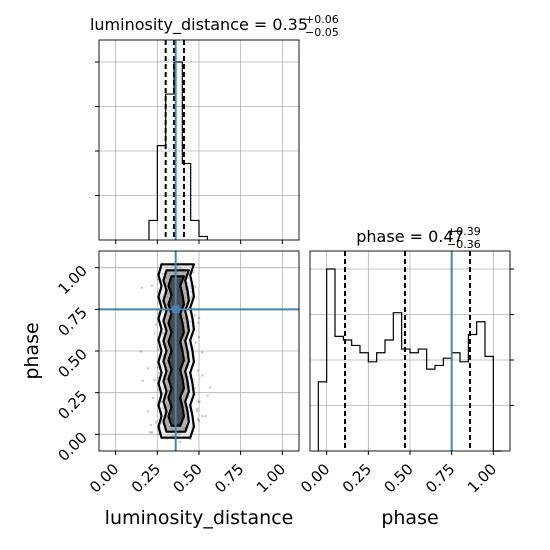 This screenshot has width=550, height=550. I want to click on joint-x-tick-labels: 0.00 0.25 0.50 0.75 1.00, so click(187, 478).